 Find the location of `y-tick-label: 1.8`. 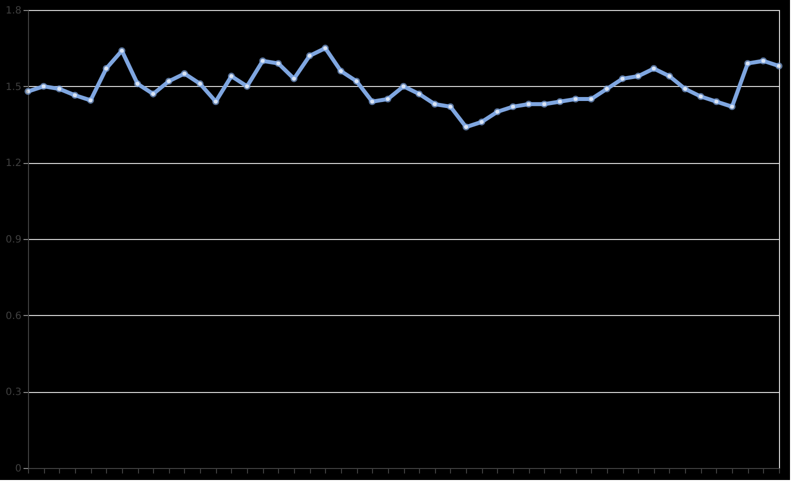

y-tick-label: 1.8 is located at coordinates (14, 11).